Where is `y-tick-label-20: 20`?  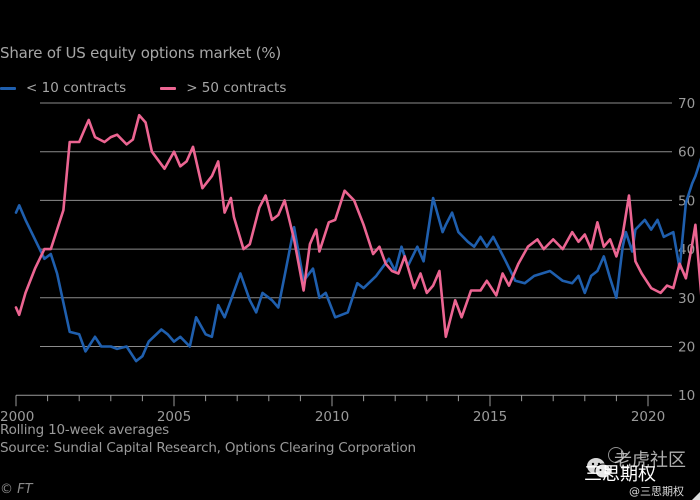 y-tick-label-20: 20 is located at coordinates (686, 348).